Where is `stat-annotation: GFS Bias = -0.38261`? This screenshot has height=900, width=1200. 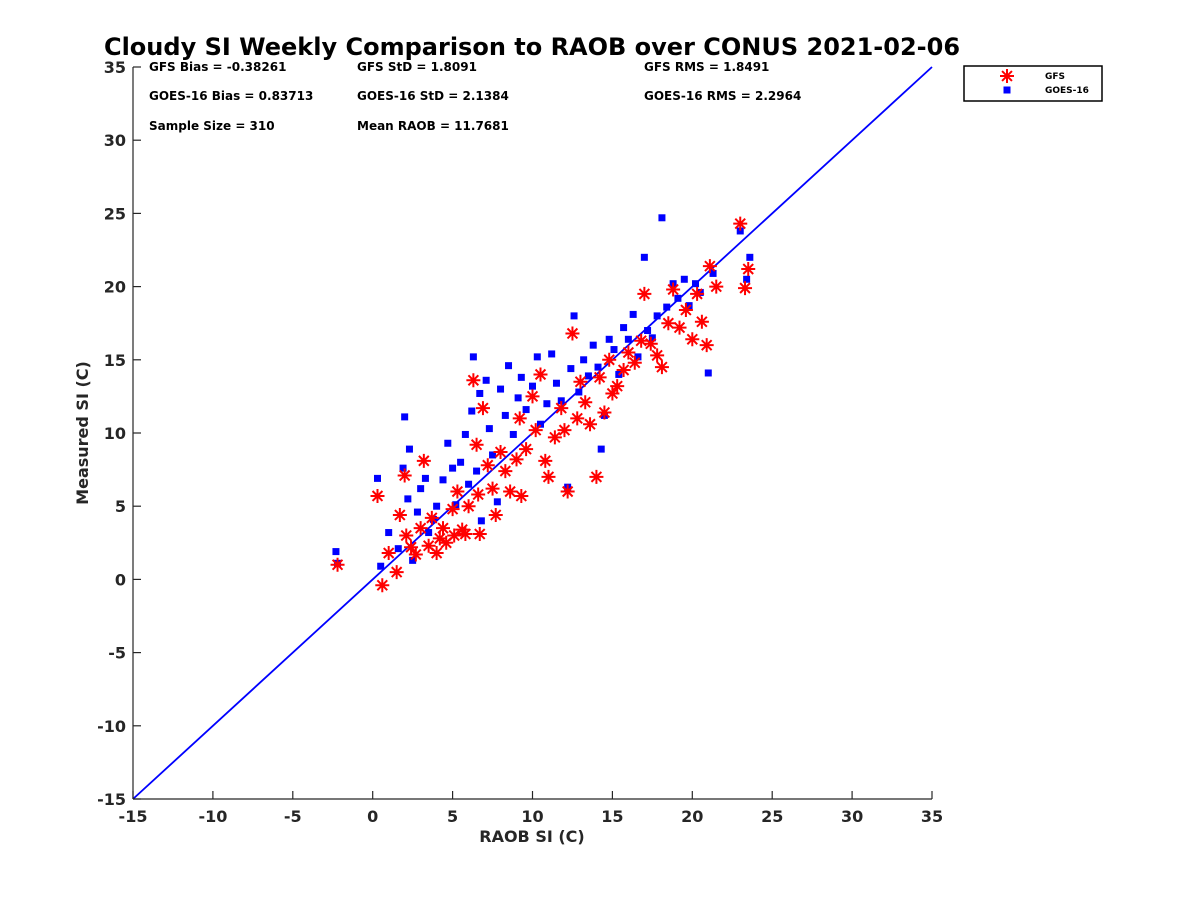 stat-annotation: GFS Bias = -0.38261 is located at coordinates (217, 67).